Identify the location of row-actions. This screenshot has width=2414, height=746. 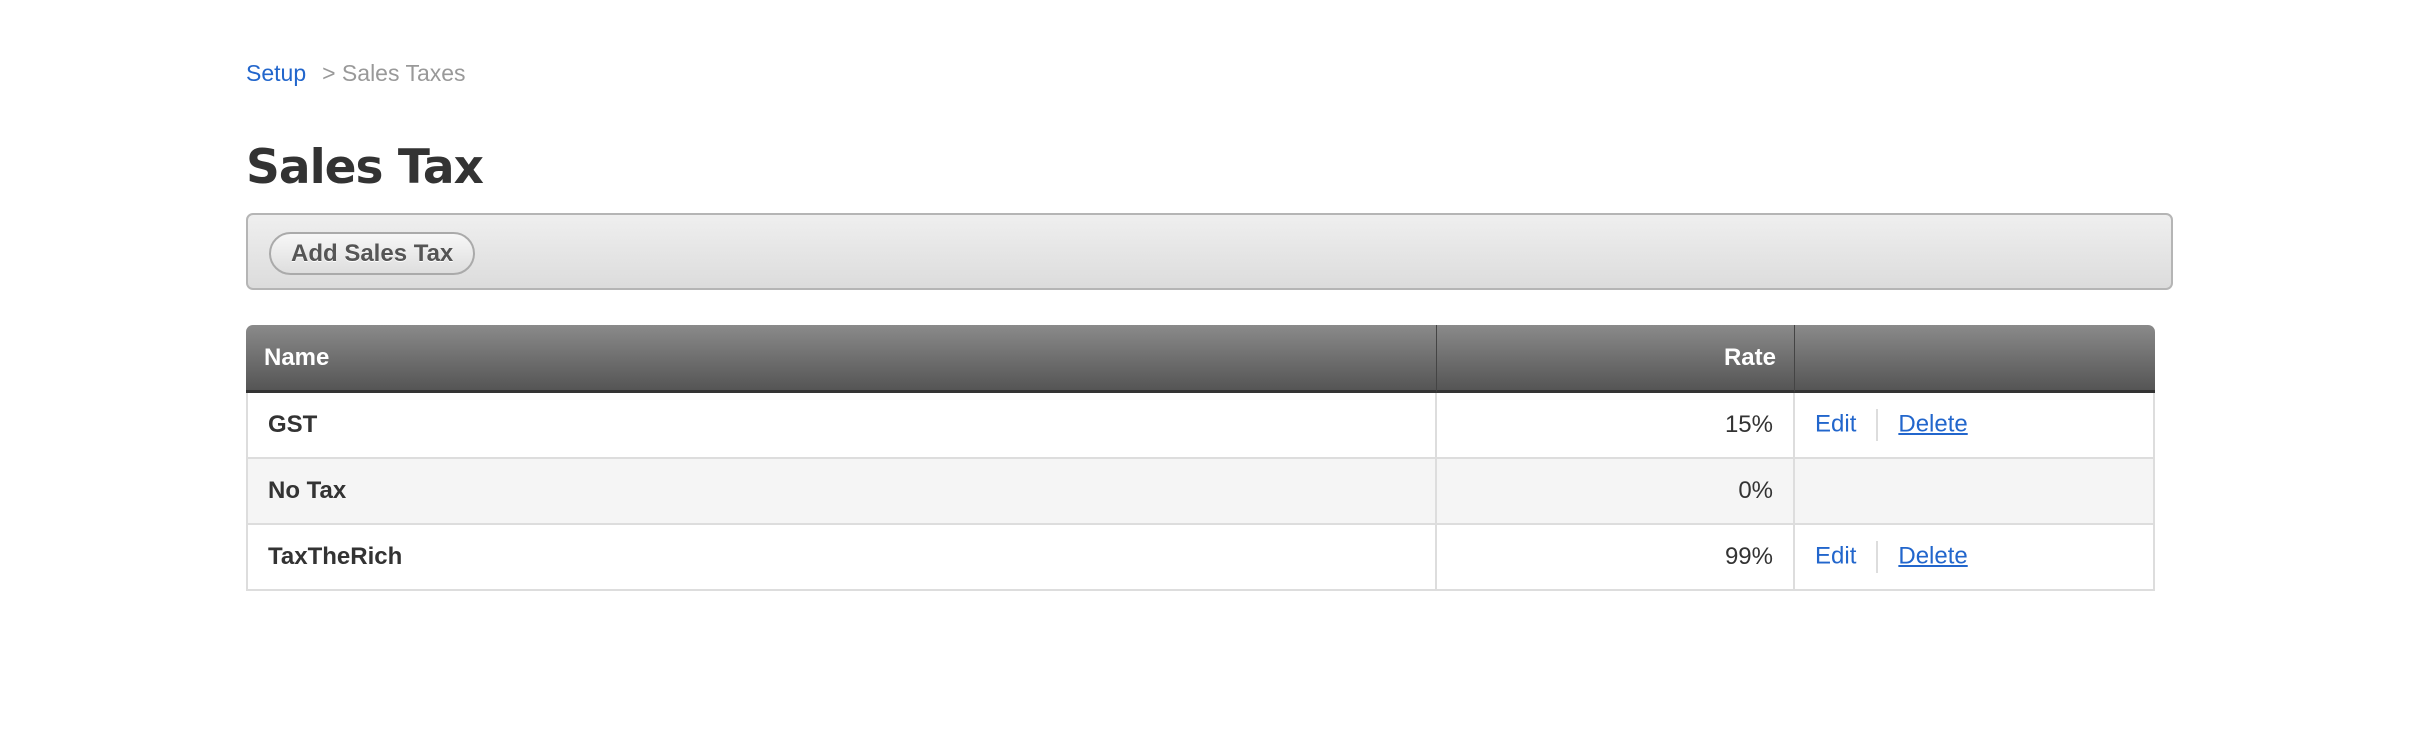
(1975, 492).